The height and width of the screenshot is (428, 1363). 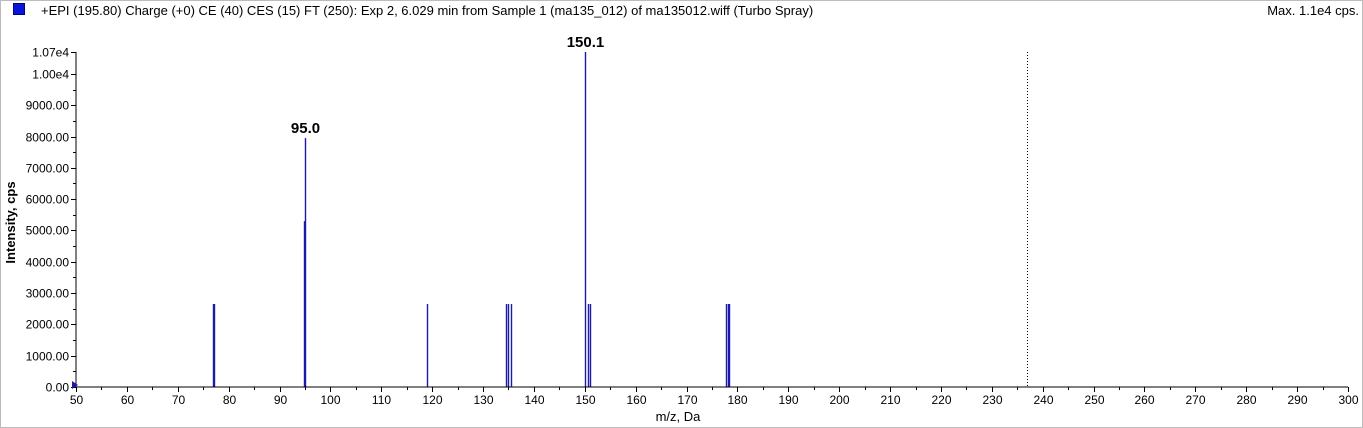 What do you see at coordinates (1348, 400) in the screenshot?
I see `x-tick-label: 300` at bounding box center [1348, 400].